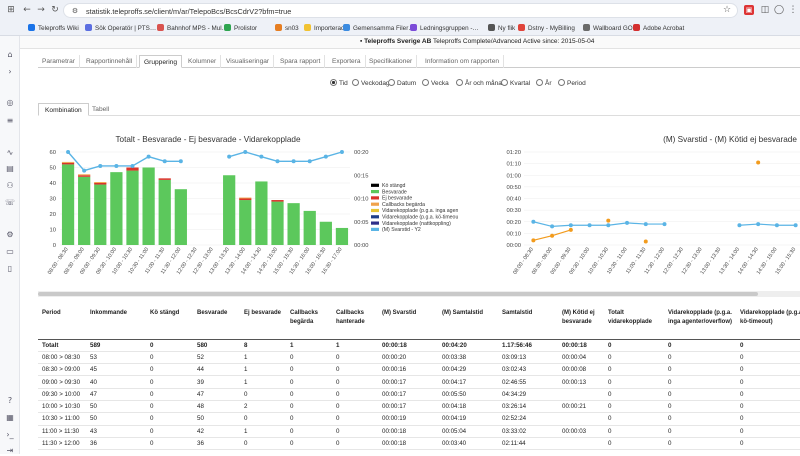 The width and height of the screenshot is (800, 456). I want to click on monitor-icon: ▭, so click(10, 251).